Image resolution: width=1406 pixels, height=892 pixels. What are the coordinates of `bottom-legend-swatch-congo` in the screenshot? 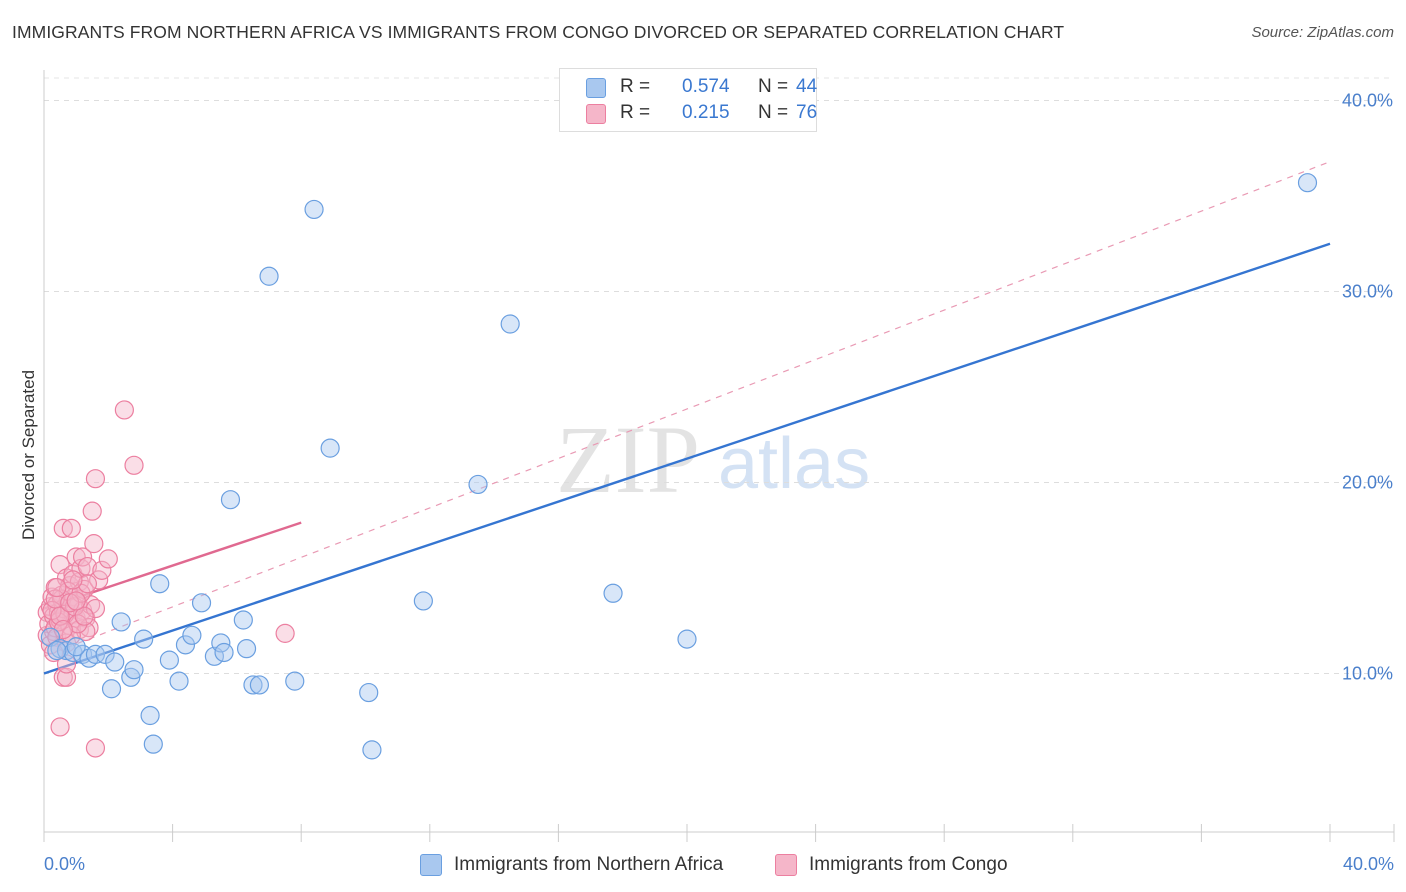 It's located at (786, 865).